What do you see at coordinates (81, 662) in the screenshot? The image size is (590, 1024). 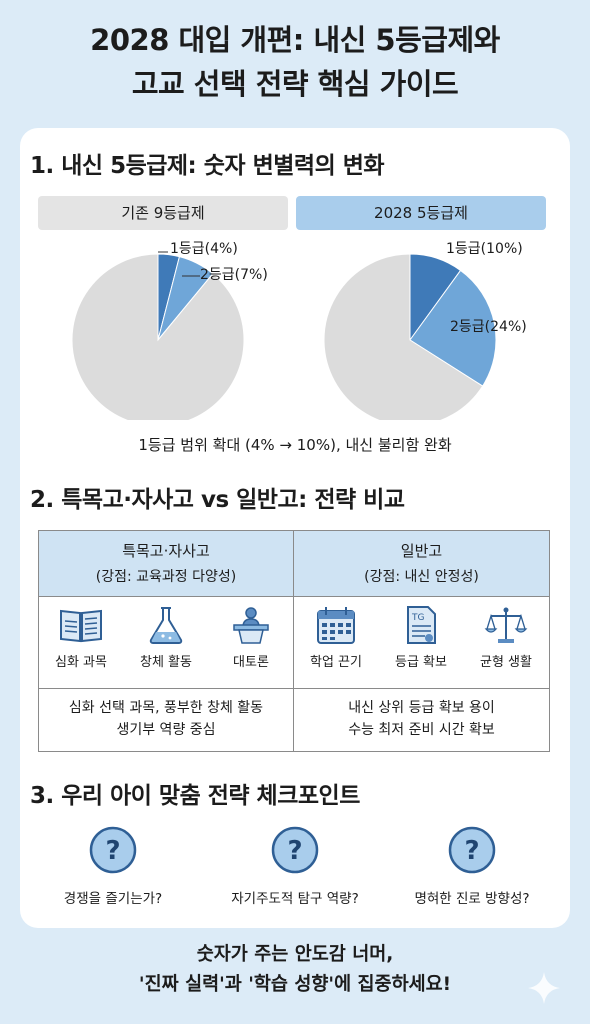 I see `icon-label: 심화 과목` at bounding box center [81, 662].